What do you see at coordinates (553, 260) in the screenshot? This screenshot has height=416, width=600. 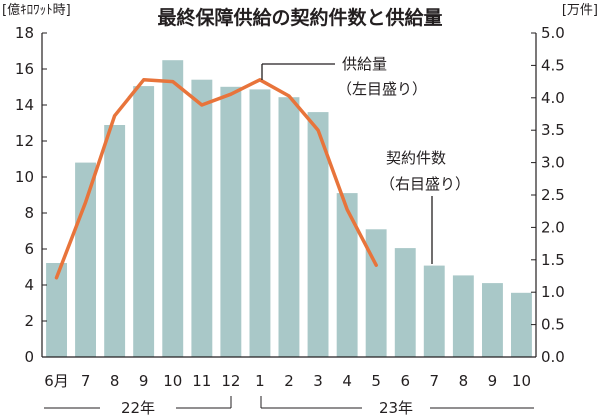 I see `right-tick-label-3: 1.5` at bounding box center [553, 260].